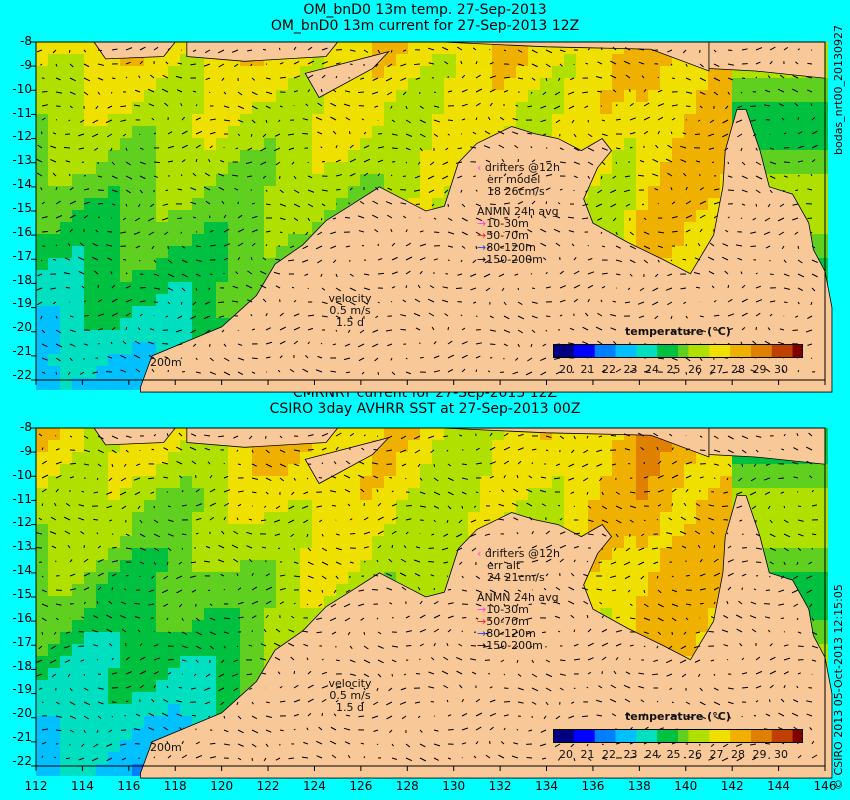 The height and width of the screenshot is (800, 850). What do you see at coordinates (22, 351) in the screenshot?
I see `lat-tick-label: -21` at bounding box center [22, 351].